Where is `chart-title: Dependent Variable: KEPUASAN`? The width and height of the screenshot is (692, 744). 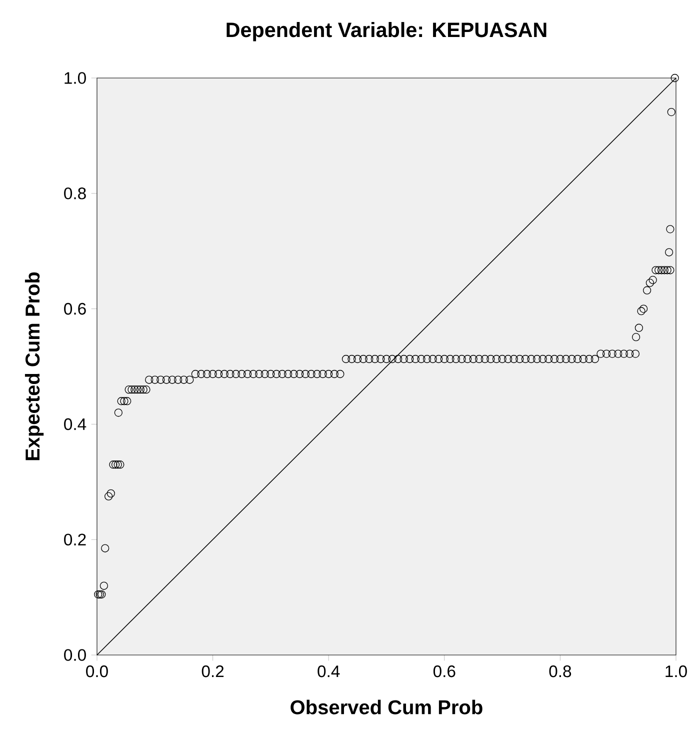
chart-title: Dependent Variable: KEPUASAN is located at coordinates (386, 32).